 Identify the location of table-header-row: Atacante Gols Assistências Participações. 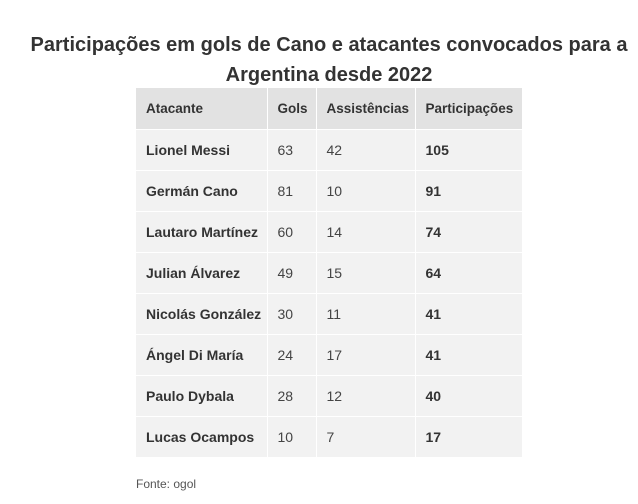
(329, 109).